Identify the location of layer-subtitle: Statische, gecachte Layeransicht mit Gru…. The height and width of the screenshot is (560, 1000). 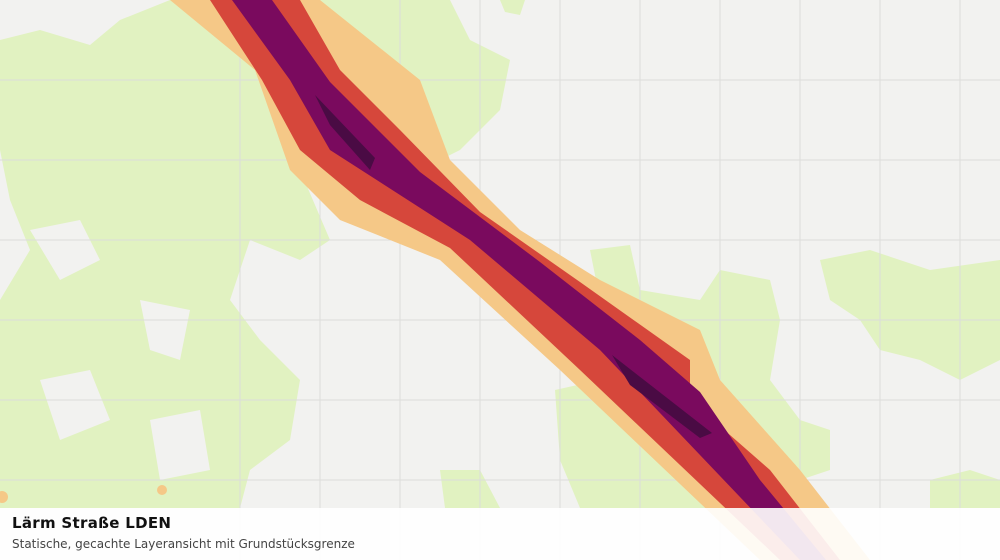
(183, 544).